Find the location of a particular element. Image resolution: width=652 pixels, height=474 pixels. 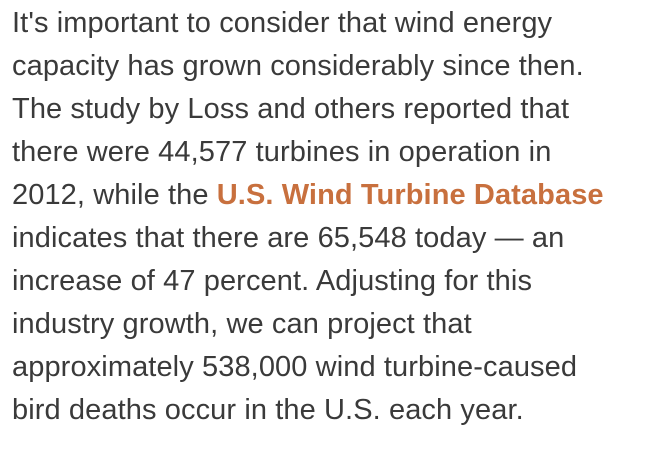

text-line: bird deaths occur in the U.S. each year. is located at coordinates (268, 410).